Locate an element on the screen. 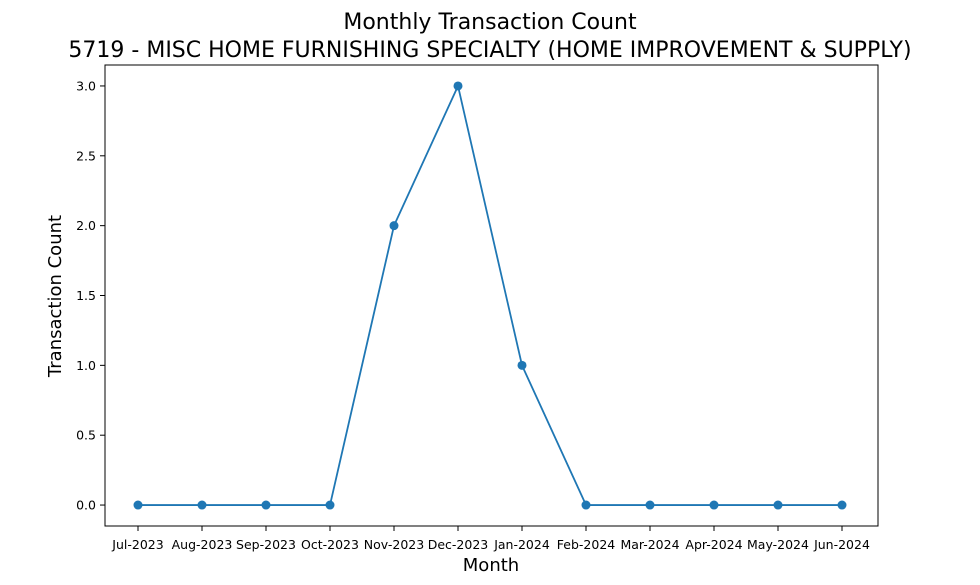 This screenshot has width=980, height=585. y-axis-label: Transaction Count is located at coordinates (55, 296).